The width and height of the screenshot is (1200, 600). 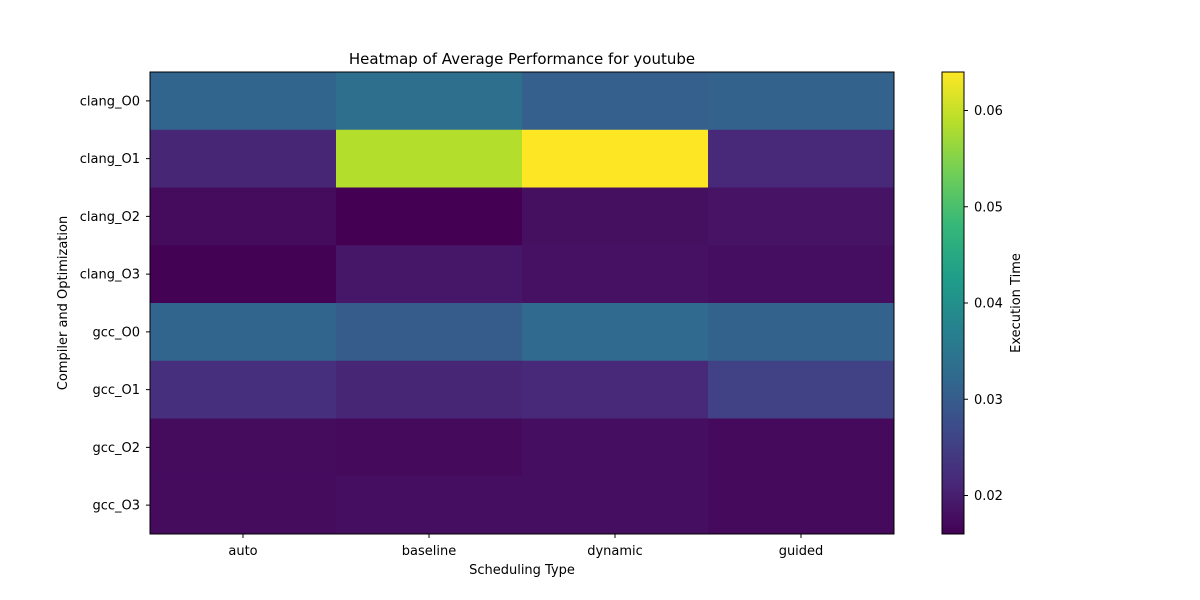 I want to click on heatmap-cell-clang_O3-dynamic, so click(x=615, y=274).